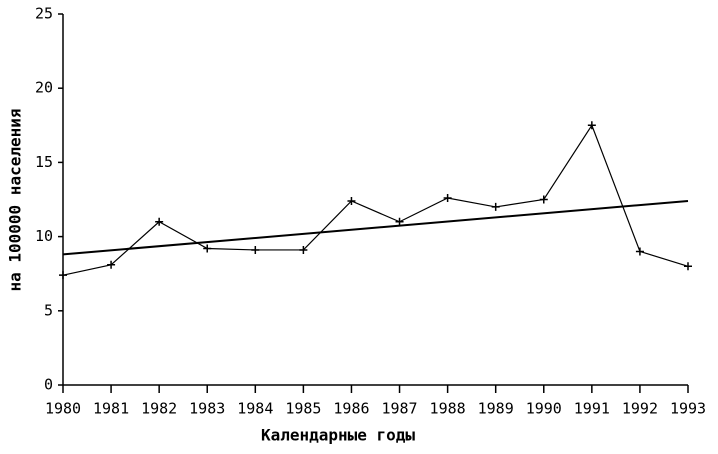 The height and width of the screenshot is (454, 718). I want to click on y-tick-label: 25, so click(44, 14).